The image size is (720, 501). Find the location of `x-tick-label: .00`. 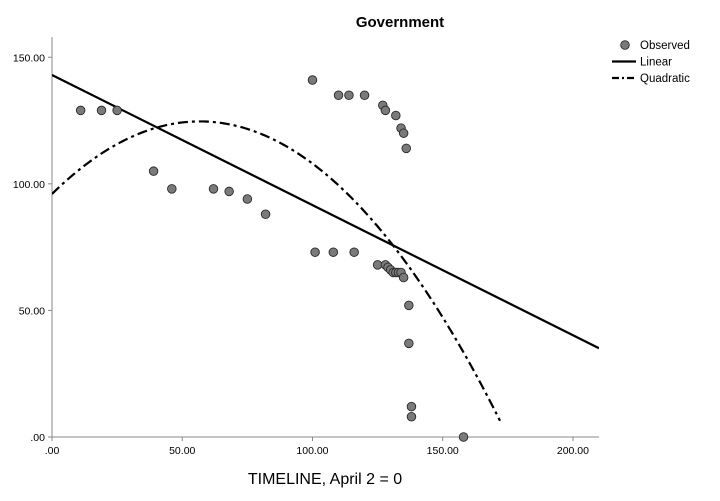

x-tick-label: .00 is located at coordinates (52, 451).